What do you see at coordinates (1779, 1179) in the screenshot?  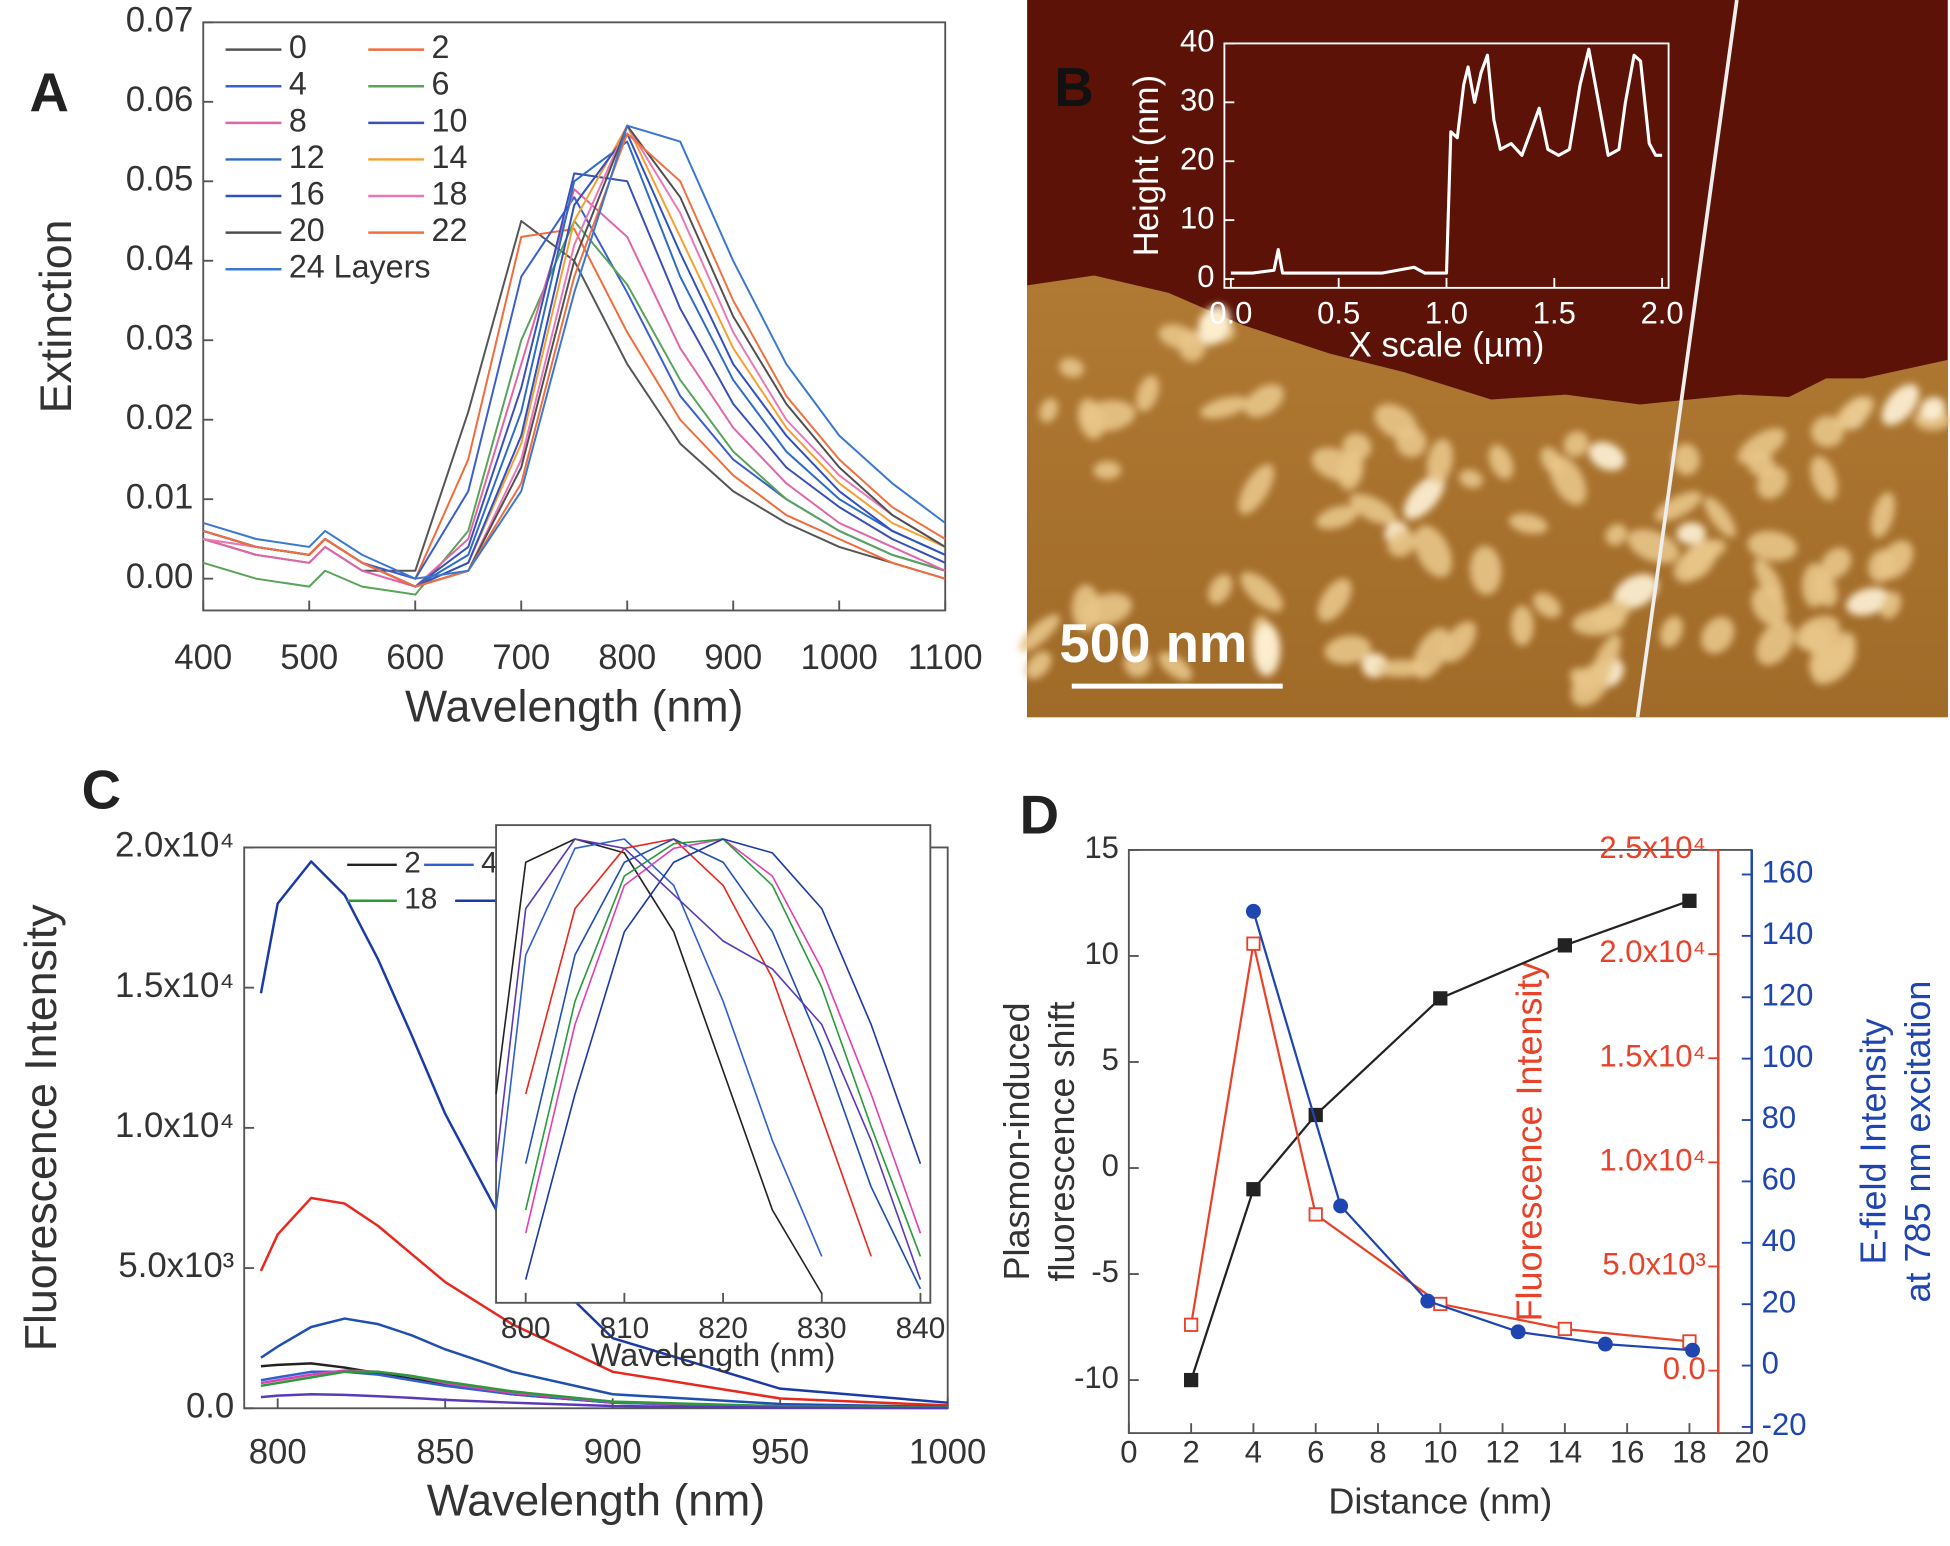 I see `y3-tick-label: 60` at bounding box center [1779, 1179].